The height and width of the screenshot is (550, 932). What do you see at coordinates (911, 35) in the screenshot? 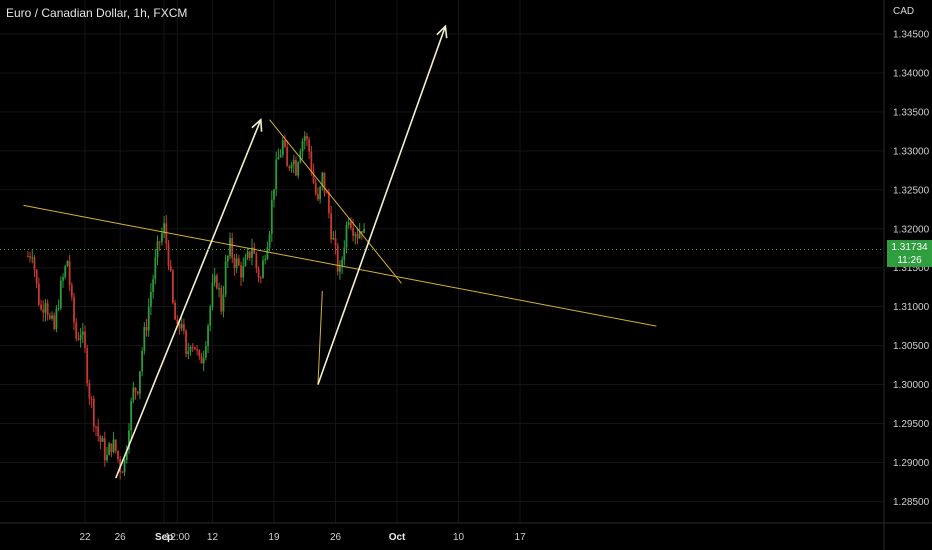
I see `y-tick-label: 1.34500` at bounding box center [911, 35].